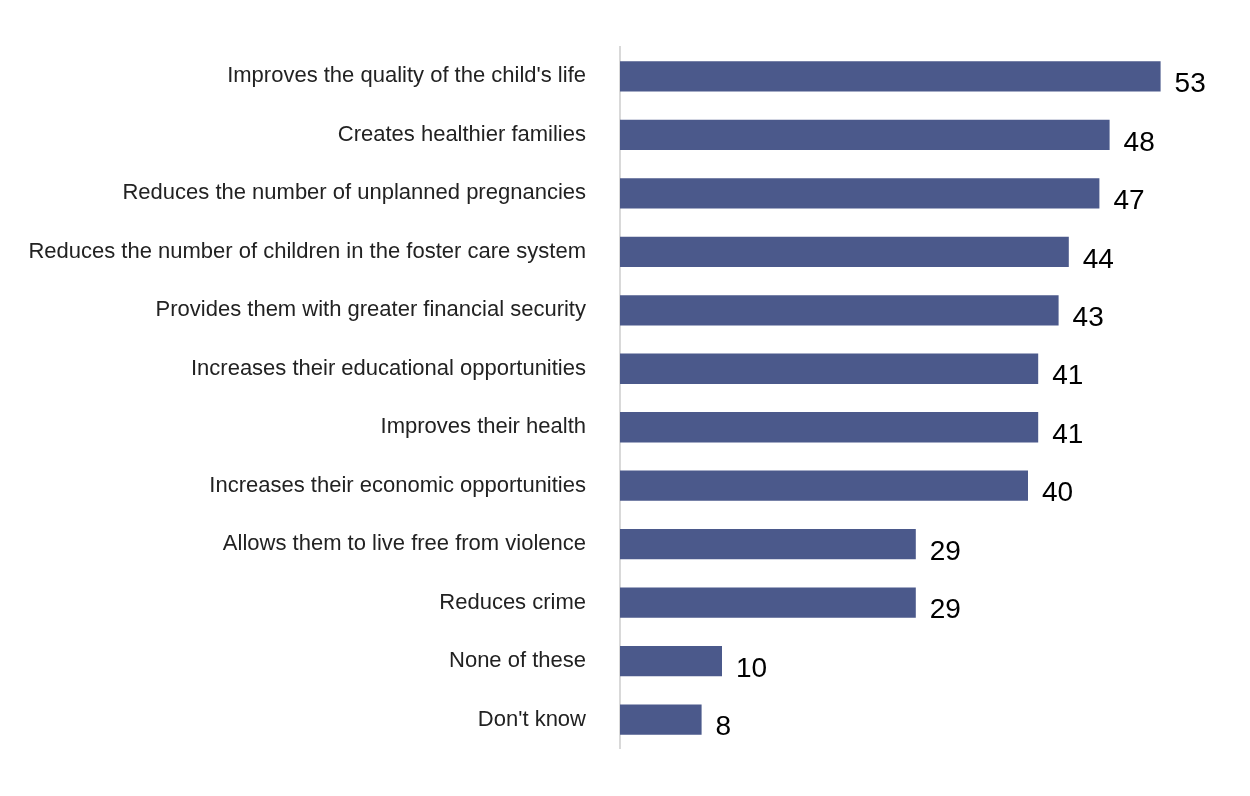  What do you see at coordinates (307, 250) in the screenshot?
I see `y-tick-label: Reduces the number of children in the foster care system` at bounding box center [307, 250].